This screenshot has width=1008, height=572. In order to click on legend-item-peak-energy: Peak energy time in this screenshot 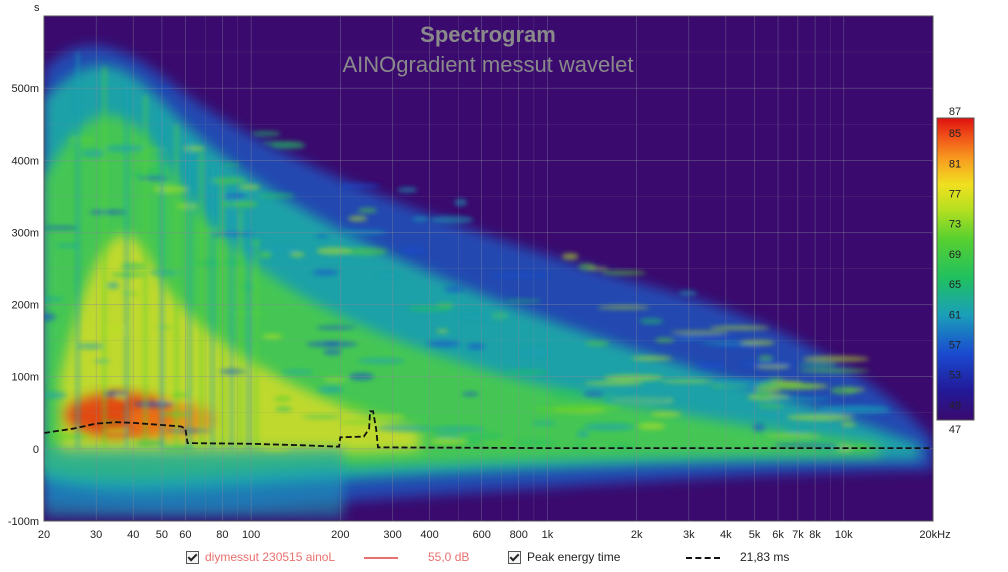, I will do `click(564, 557)`.